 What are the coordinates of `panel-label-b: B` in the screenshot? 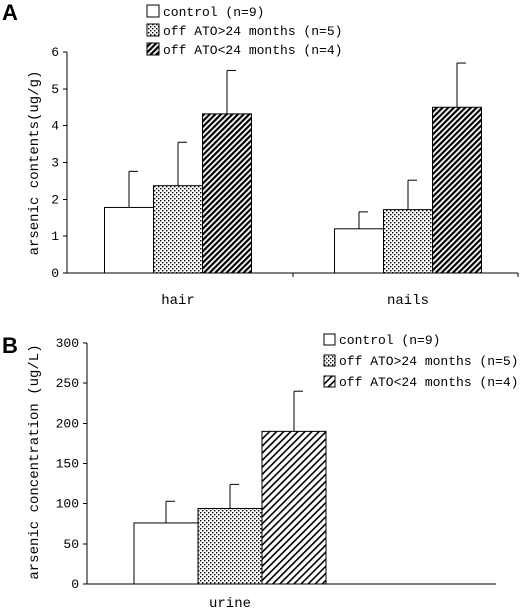 It's located at (10, 345).